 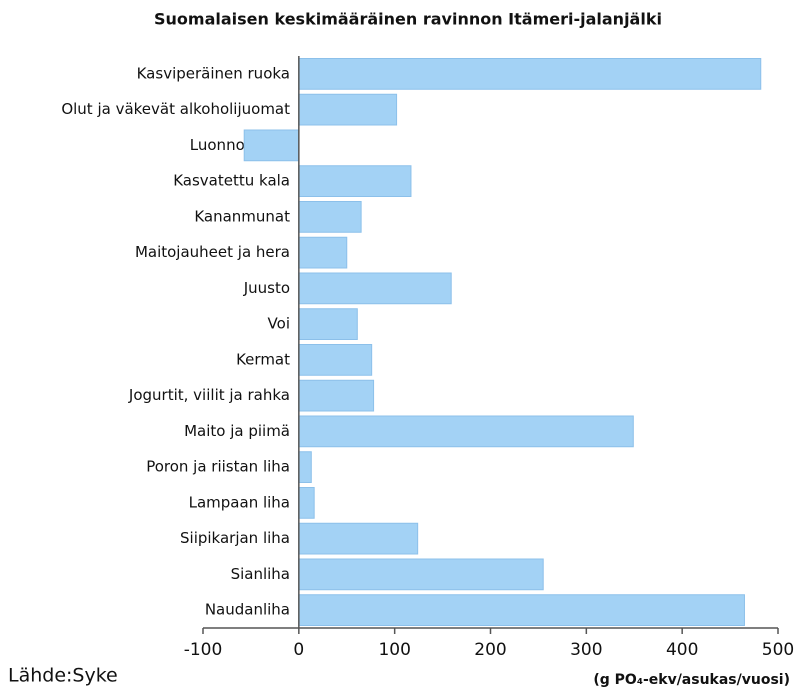 What do you see at coordinates (235, 538) in the screenshot?
I see `y-tick-label: Siipikarjan liha` at bounding box center [235, 538].